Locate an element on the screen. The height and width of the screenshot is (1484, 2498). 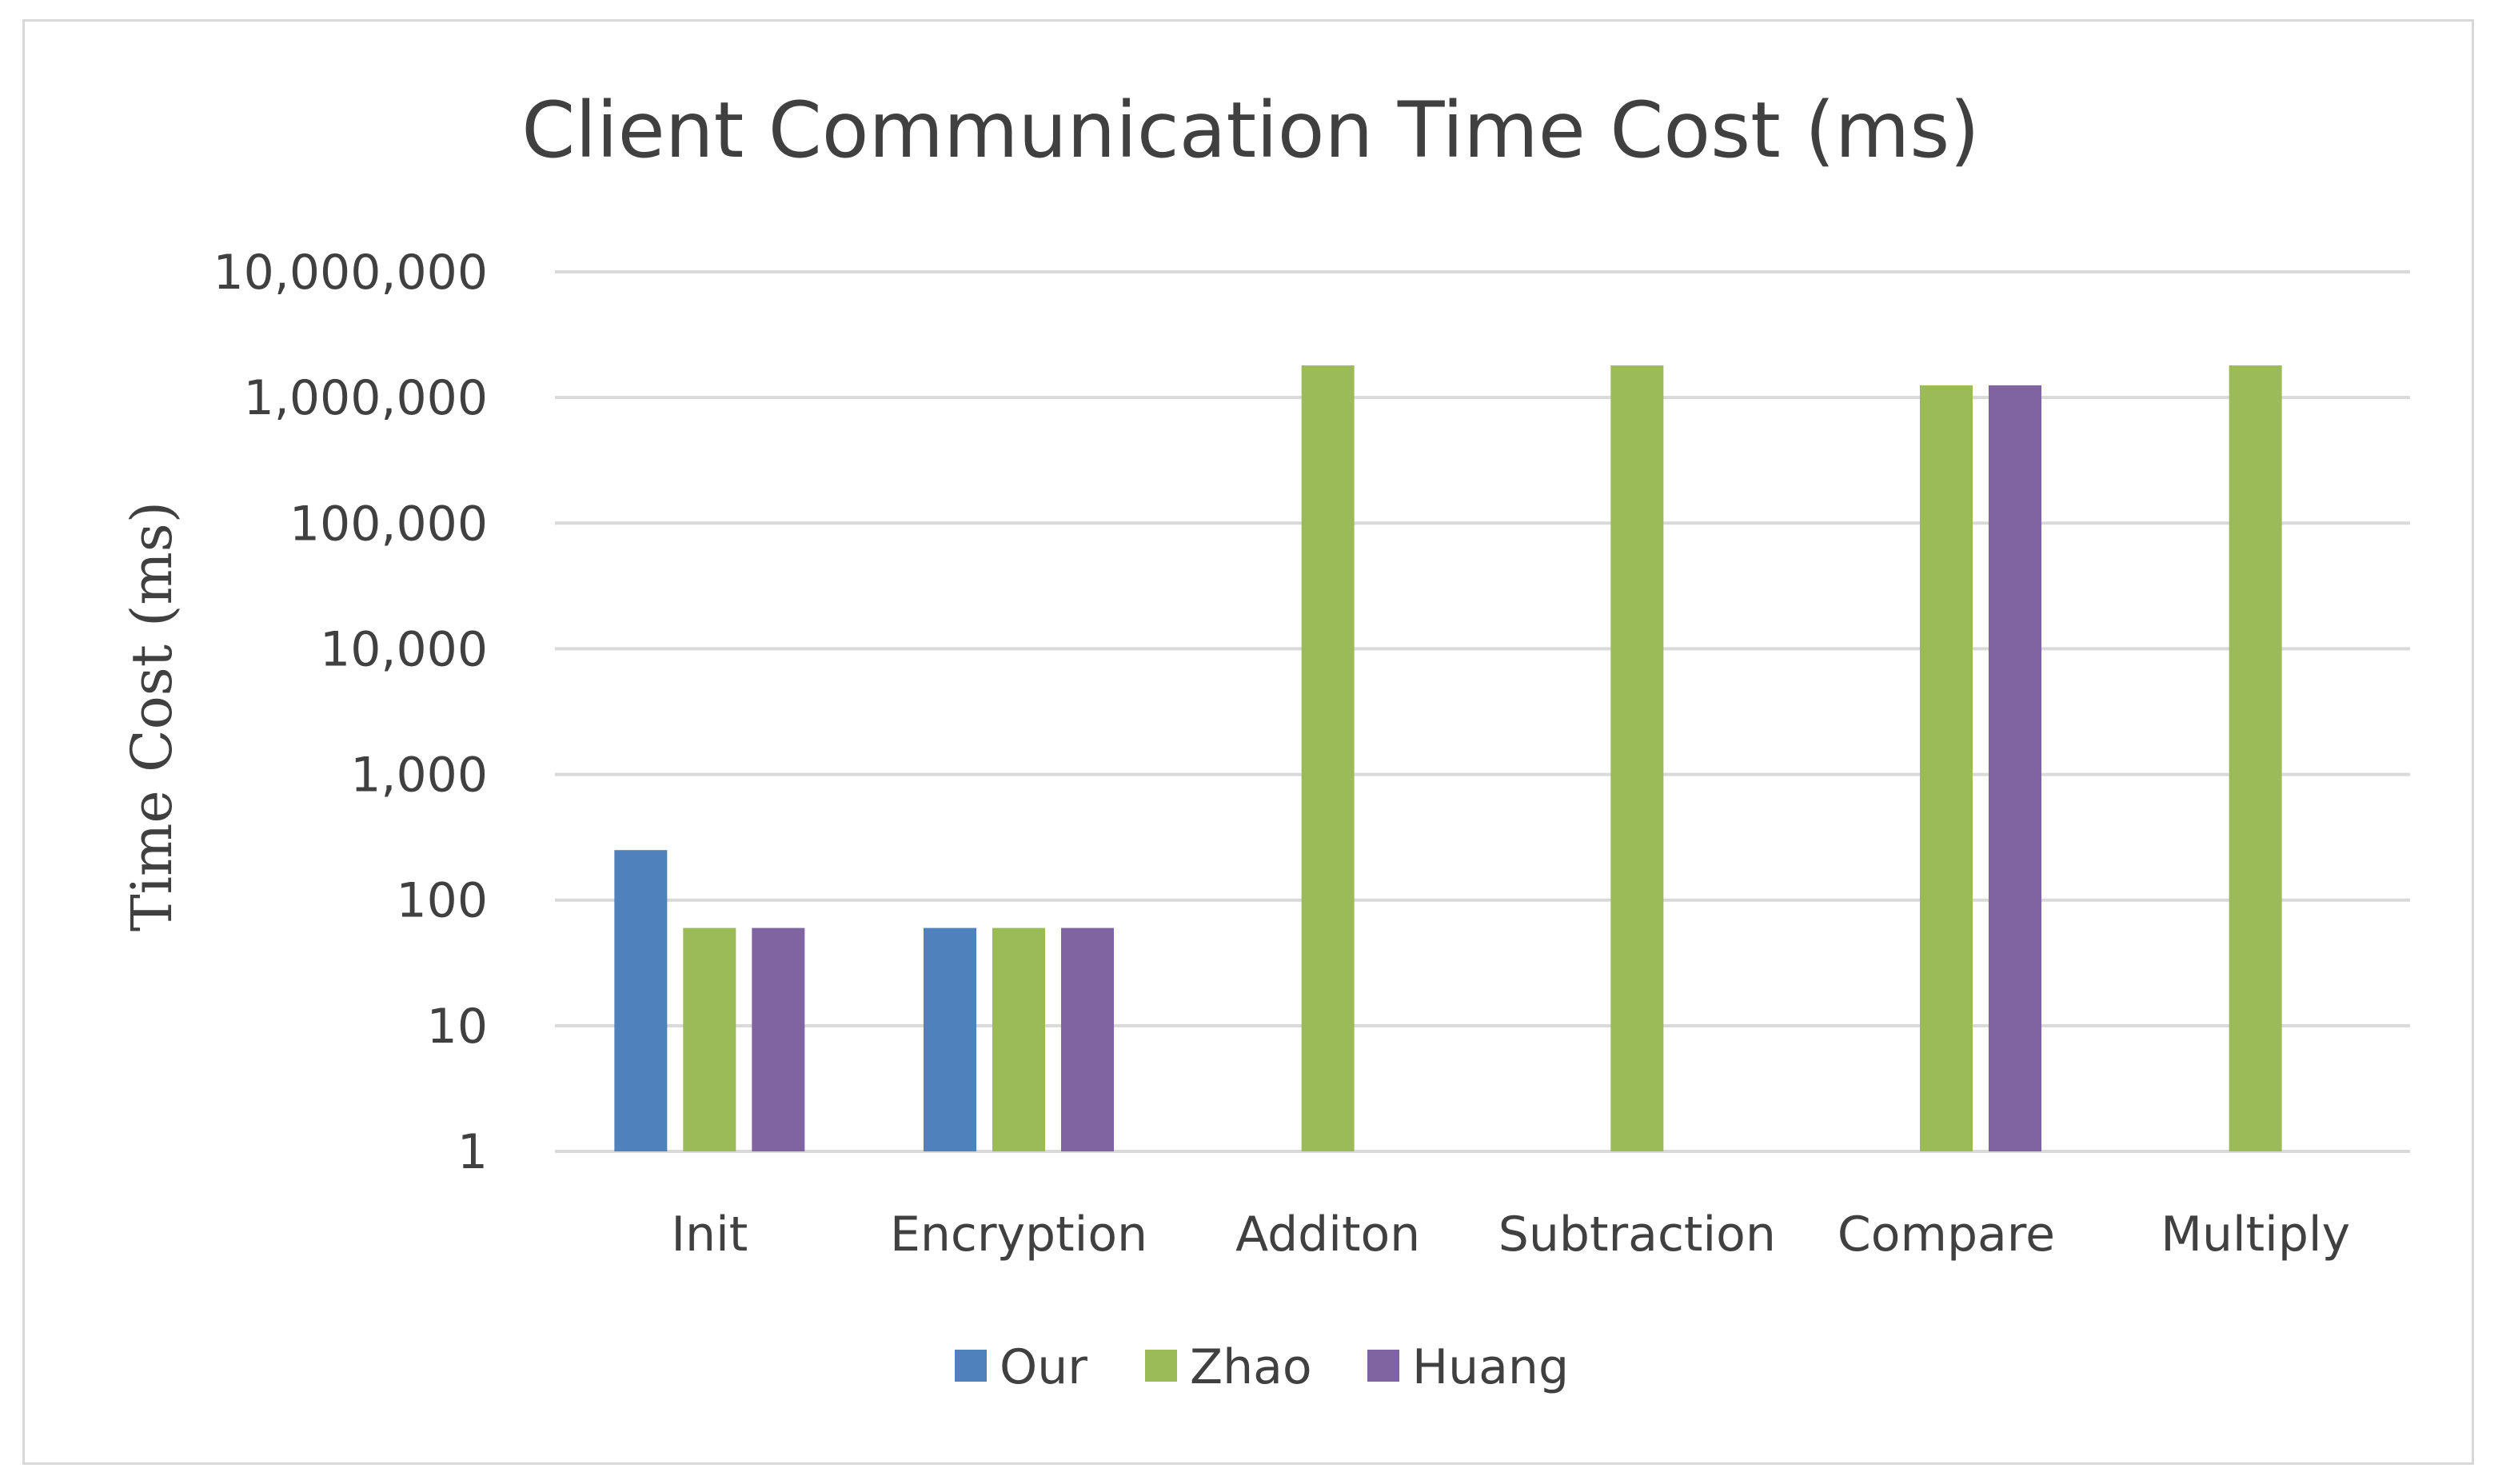
legend-label-huang: Huang is located at coordinates (1490, 1367).